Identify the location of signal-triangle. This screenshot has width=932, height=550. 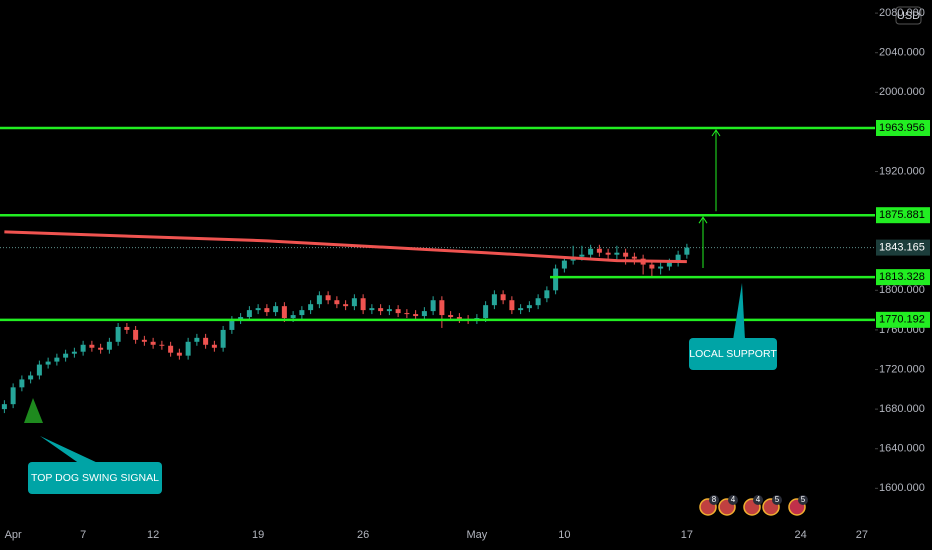
(33, 410).